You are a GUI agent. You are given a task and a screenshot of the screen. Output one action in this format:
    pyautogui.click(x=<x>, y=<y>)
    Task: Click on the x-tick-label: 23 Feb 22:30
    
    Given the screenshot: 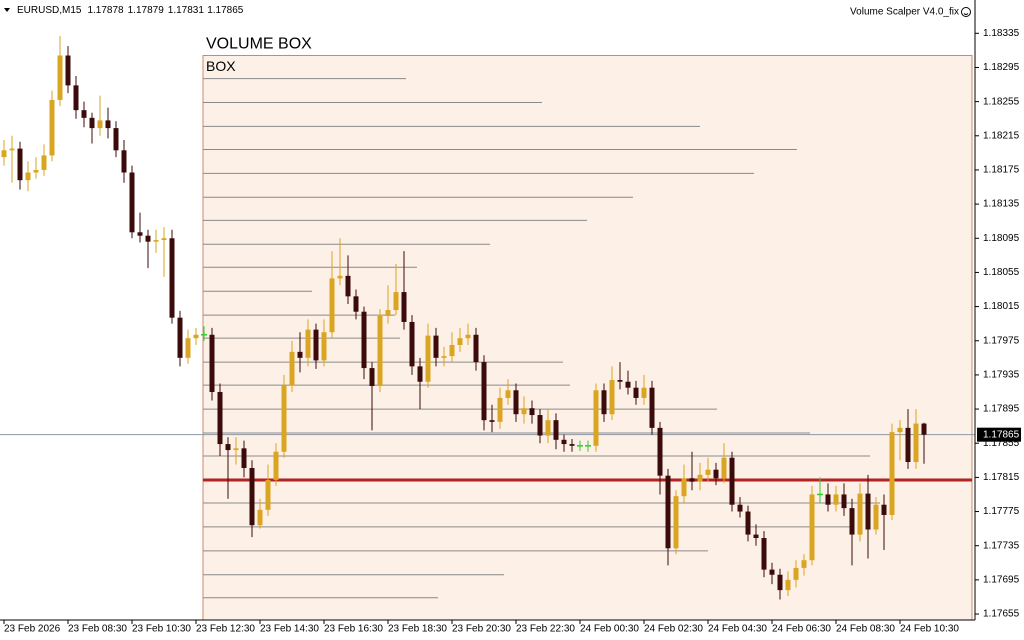 What is the action you would take?
    pyautogui.click(x=545, y=629)
    